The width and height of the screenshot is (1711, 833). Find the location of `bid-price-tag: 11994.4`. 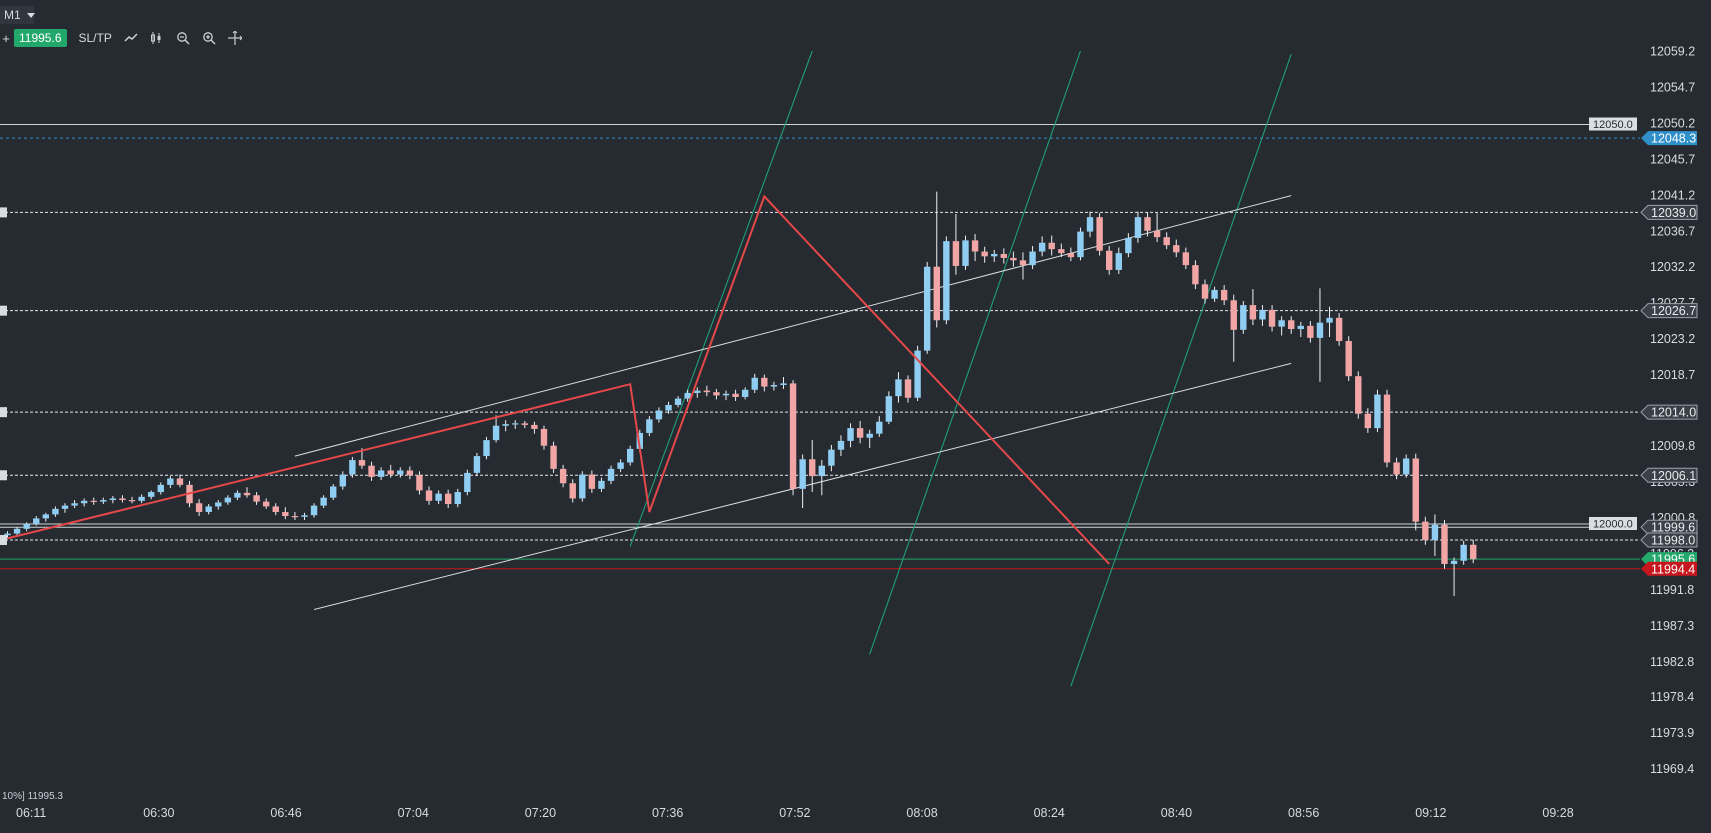

bid-price-tag: 11994.4 is located at coordinates (1669, 568).